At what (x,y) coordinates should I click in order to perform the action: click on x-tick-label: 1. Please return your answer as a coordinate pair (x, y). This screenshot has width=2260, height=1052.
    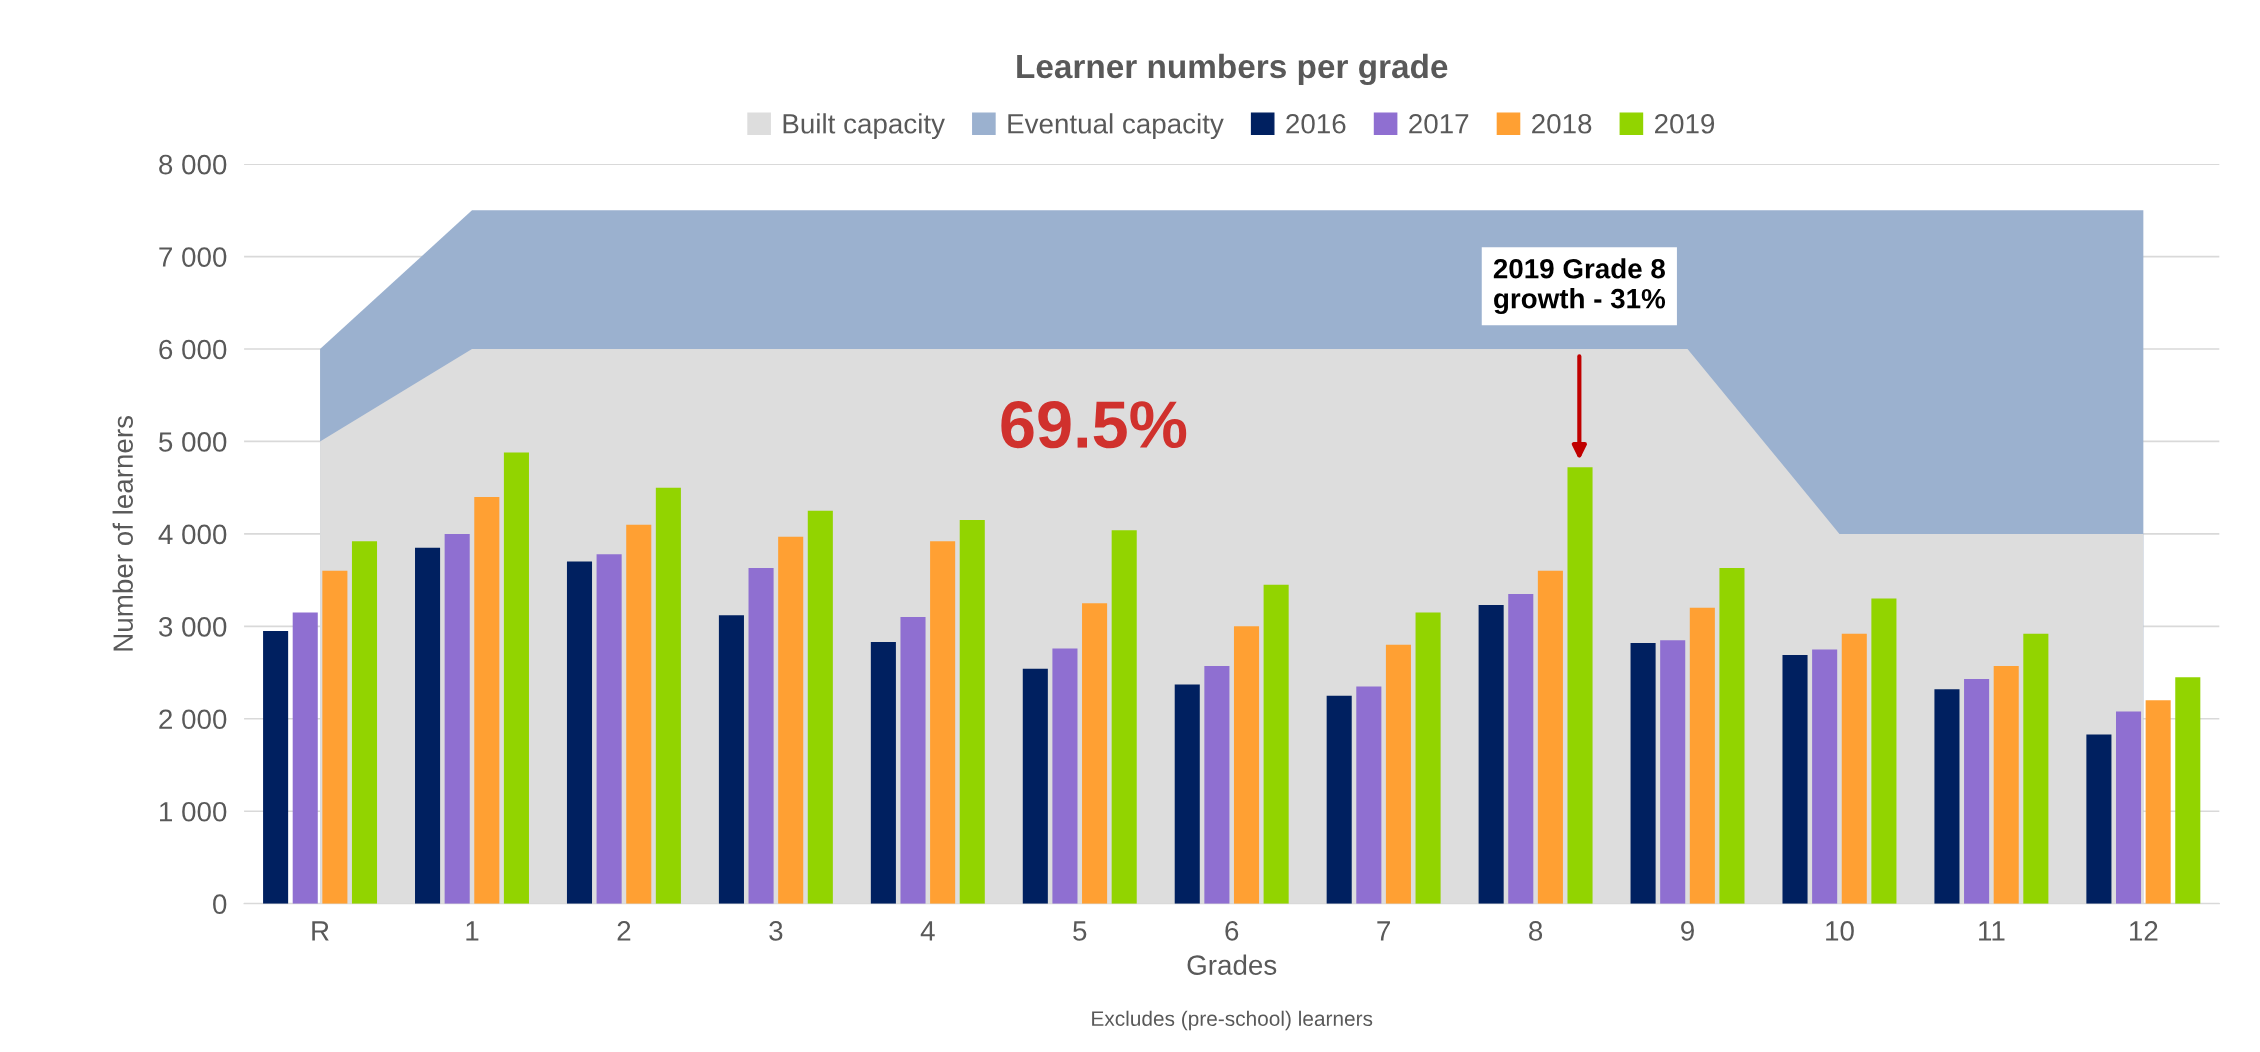
    Looking at the image, I should click on (472, 931).